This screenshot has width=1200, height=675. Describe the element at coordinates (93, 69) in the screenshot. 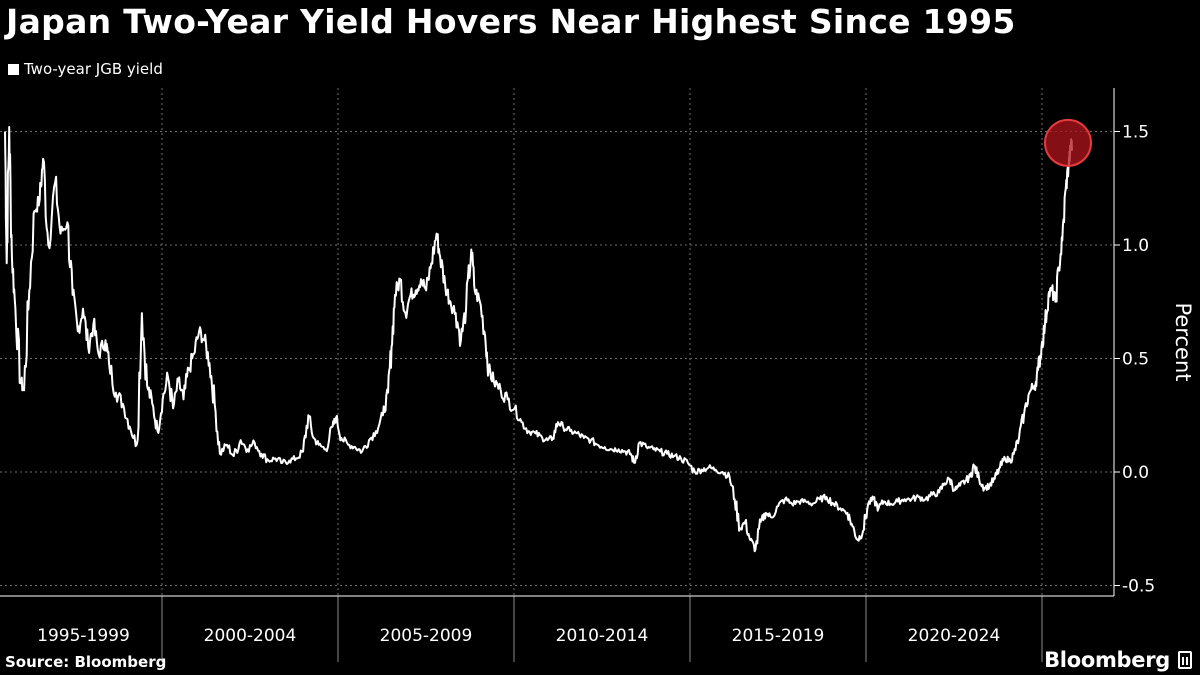

I see `legend-label: Two-year JGB yield` at that location.